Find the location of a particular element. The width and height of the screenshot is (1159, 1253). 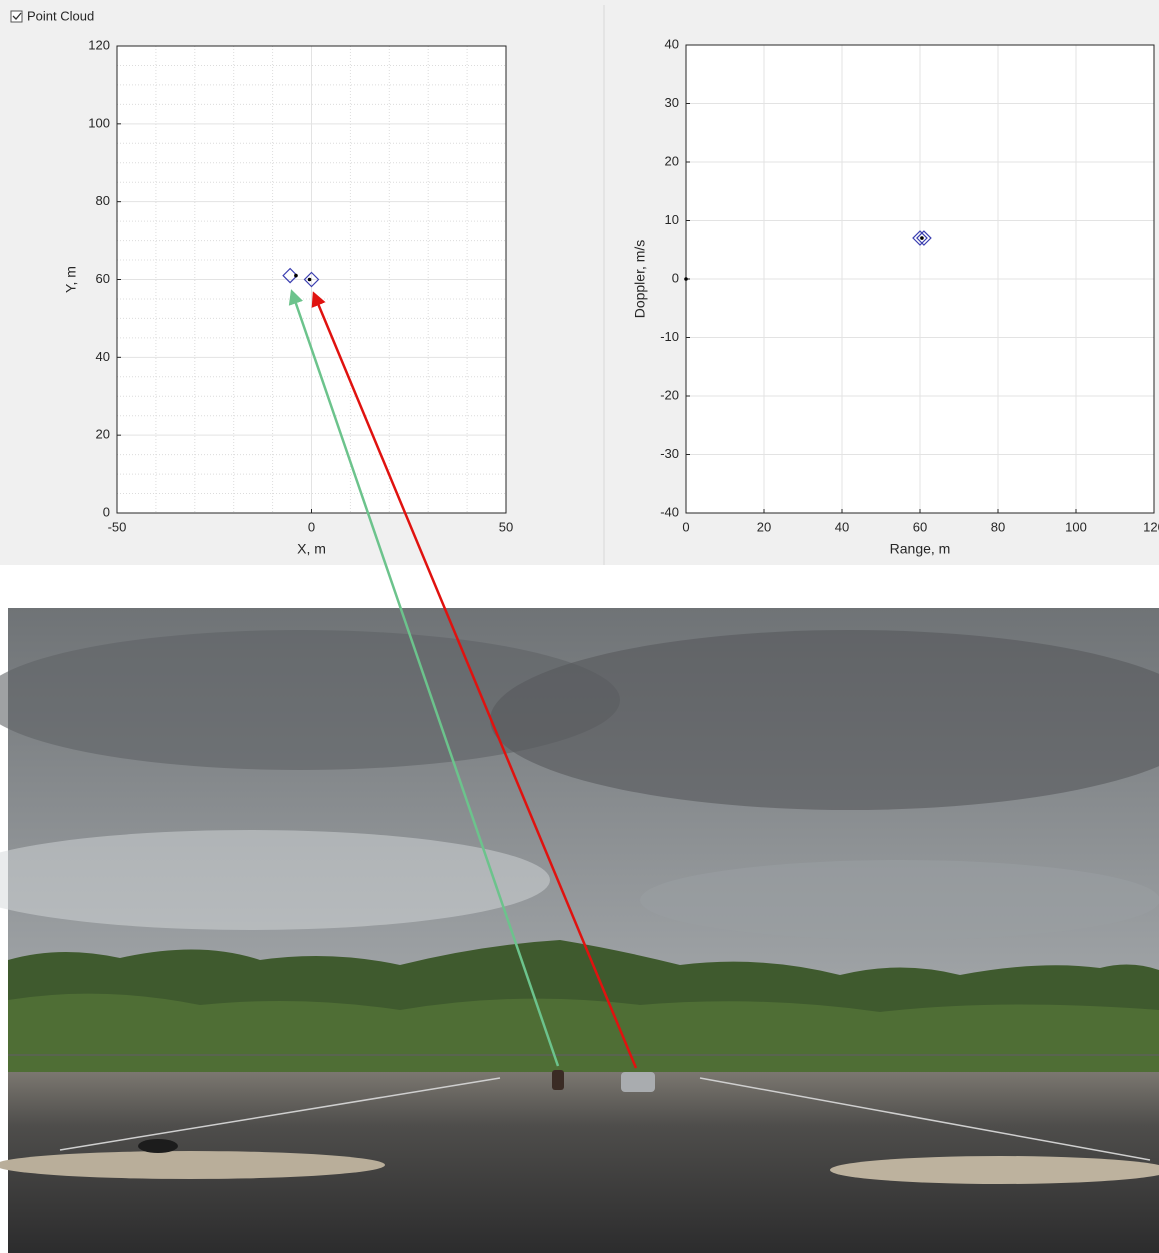

checkmark is located at coordinates (17, 16).